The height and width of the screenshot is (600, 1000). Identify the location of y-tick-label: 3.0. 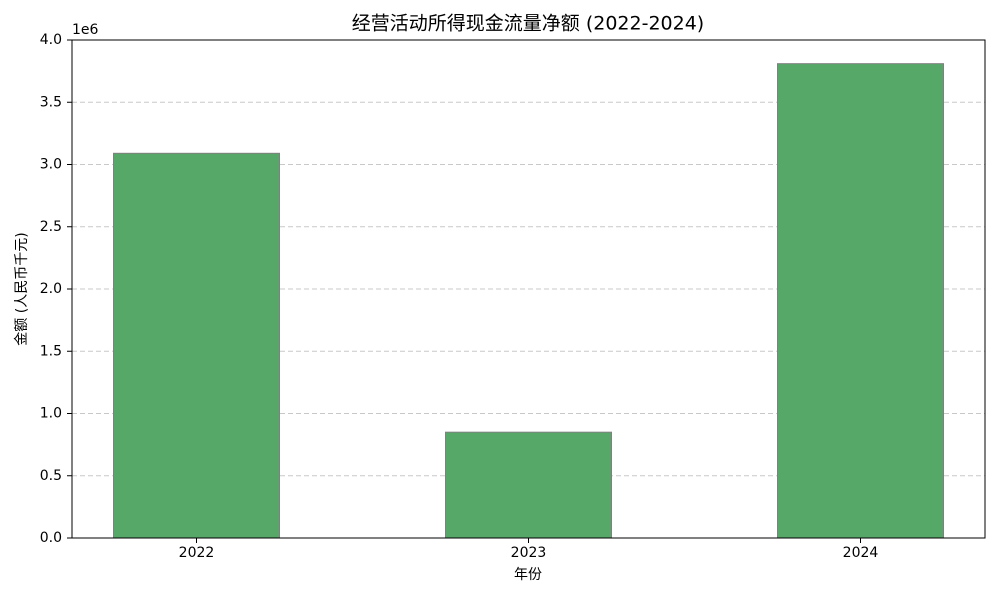
(51, 165).